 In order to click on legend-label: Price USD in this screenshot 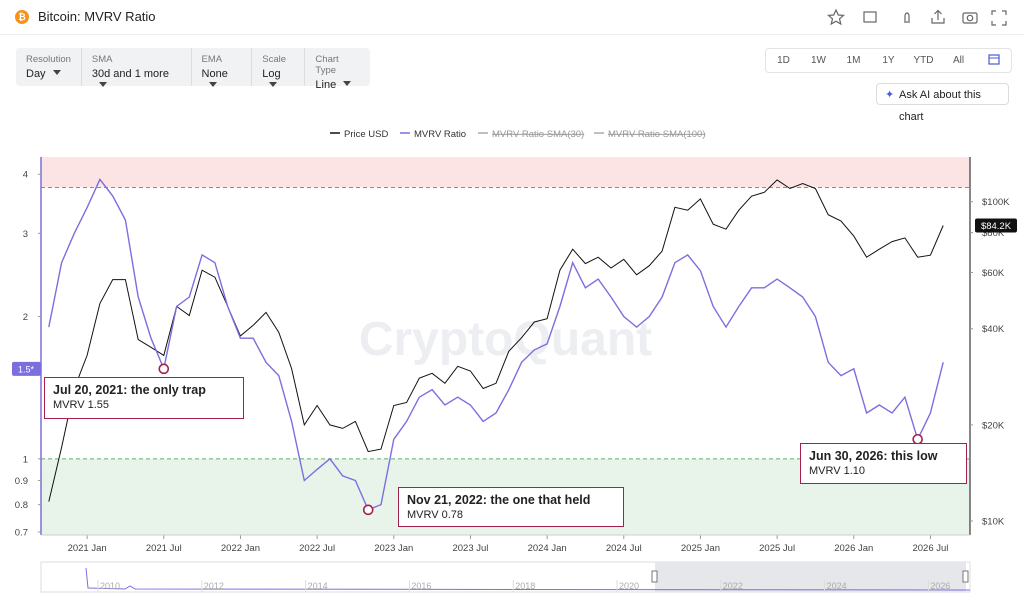, I will do `click(366, 134)`.